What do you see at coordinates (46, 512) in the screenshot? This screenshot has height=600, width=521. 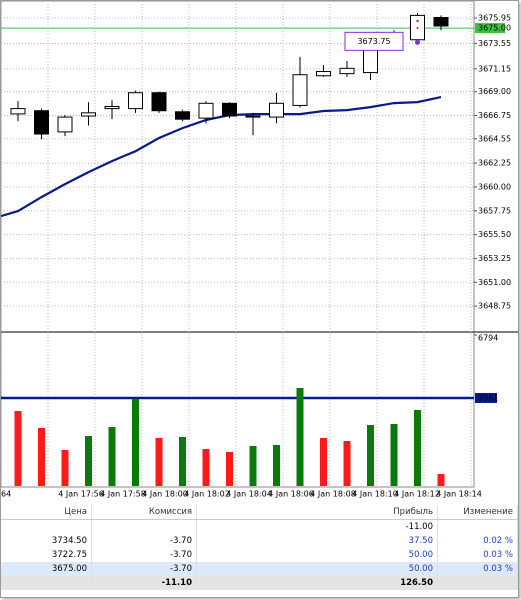 I see `col-price: Цена` at bounding box center [46, 512].